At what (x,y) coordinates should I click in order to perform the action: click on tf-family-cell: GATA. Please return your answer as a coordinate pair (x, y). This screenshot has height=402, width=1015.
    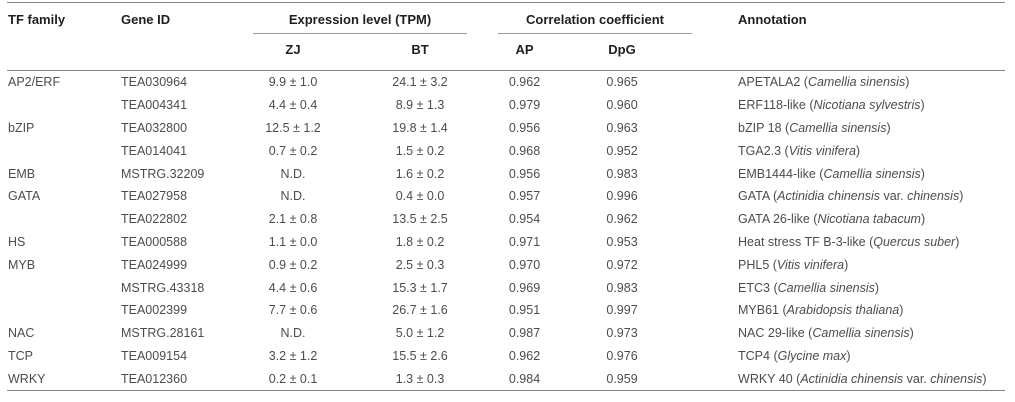
    Looking at the image, I should click on (24, 196).